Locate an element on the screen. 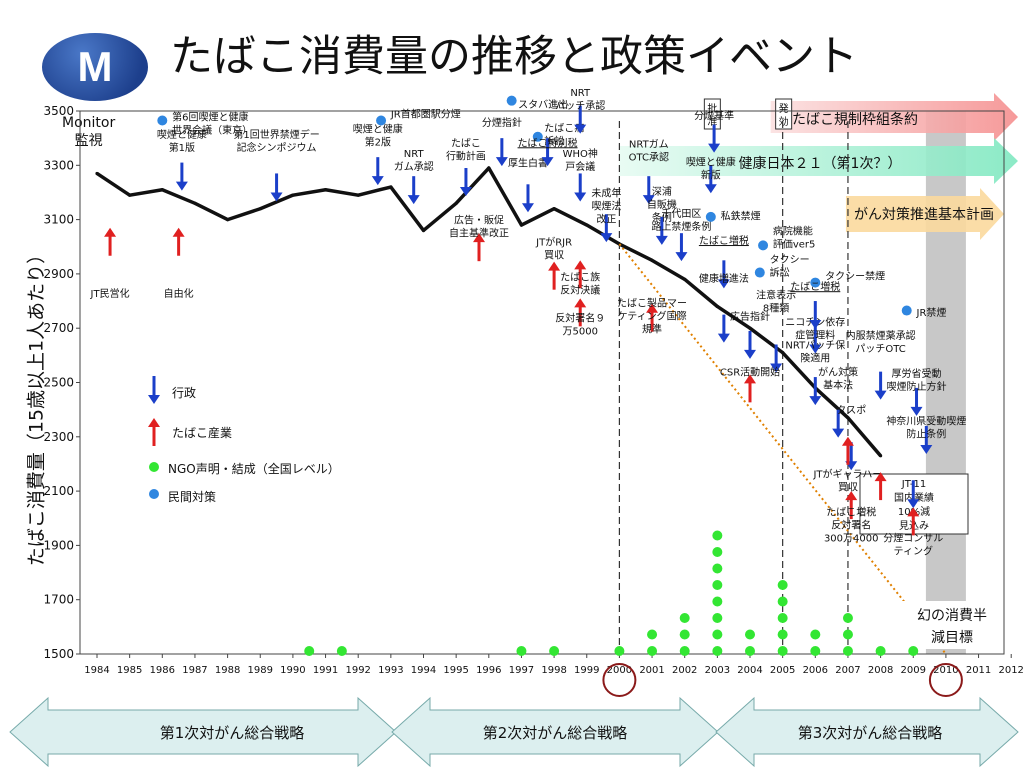  event-label: 万5000 is located at coordinates (579, 331).